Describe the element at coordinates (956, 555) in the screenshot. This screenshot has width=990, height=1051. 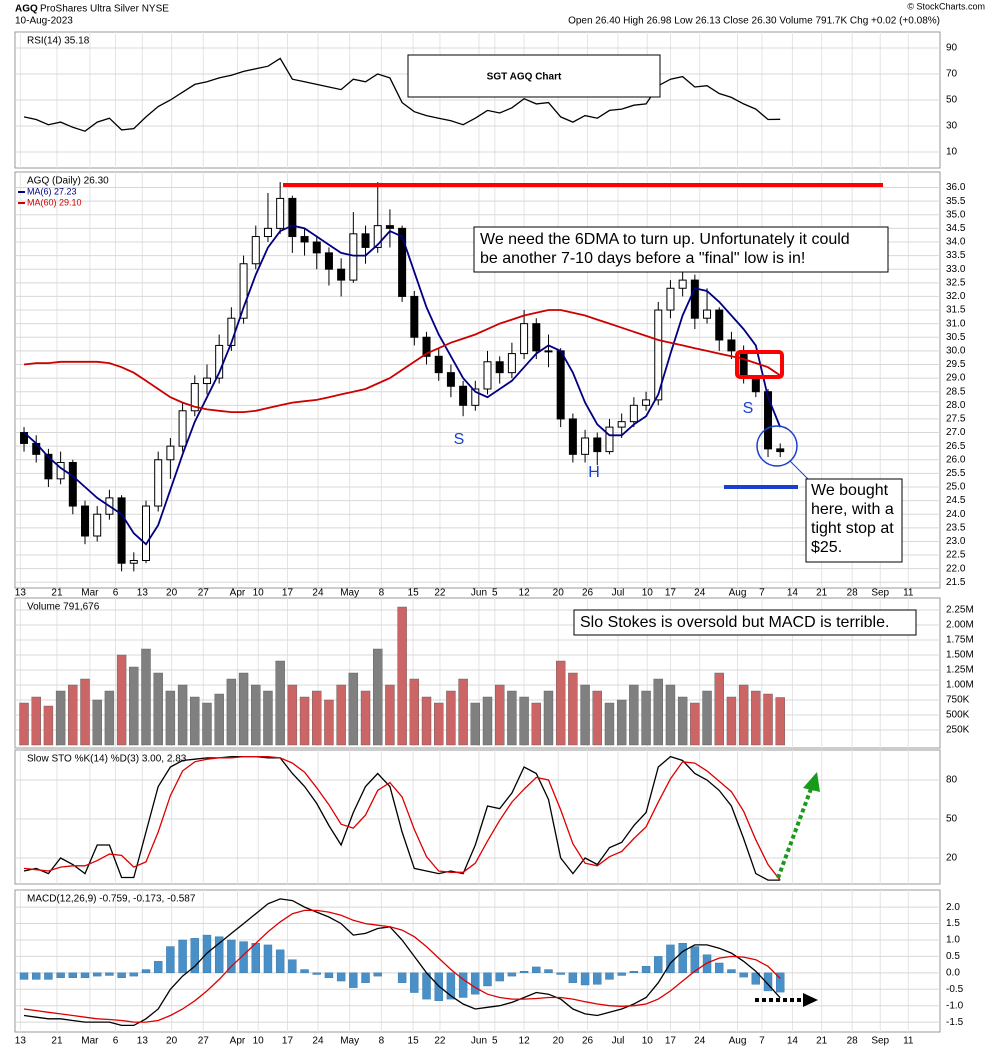
I see `y-tick-label: 22.5` at that location.